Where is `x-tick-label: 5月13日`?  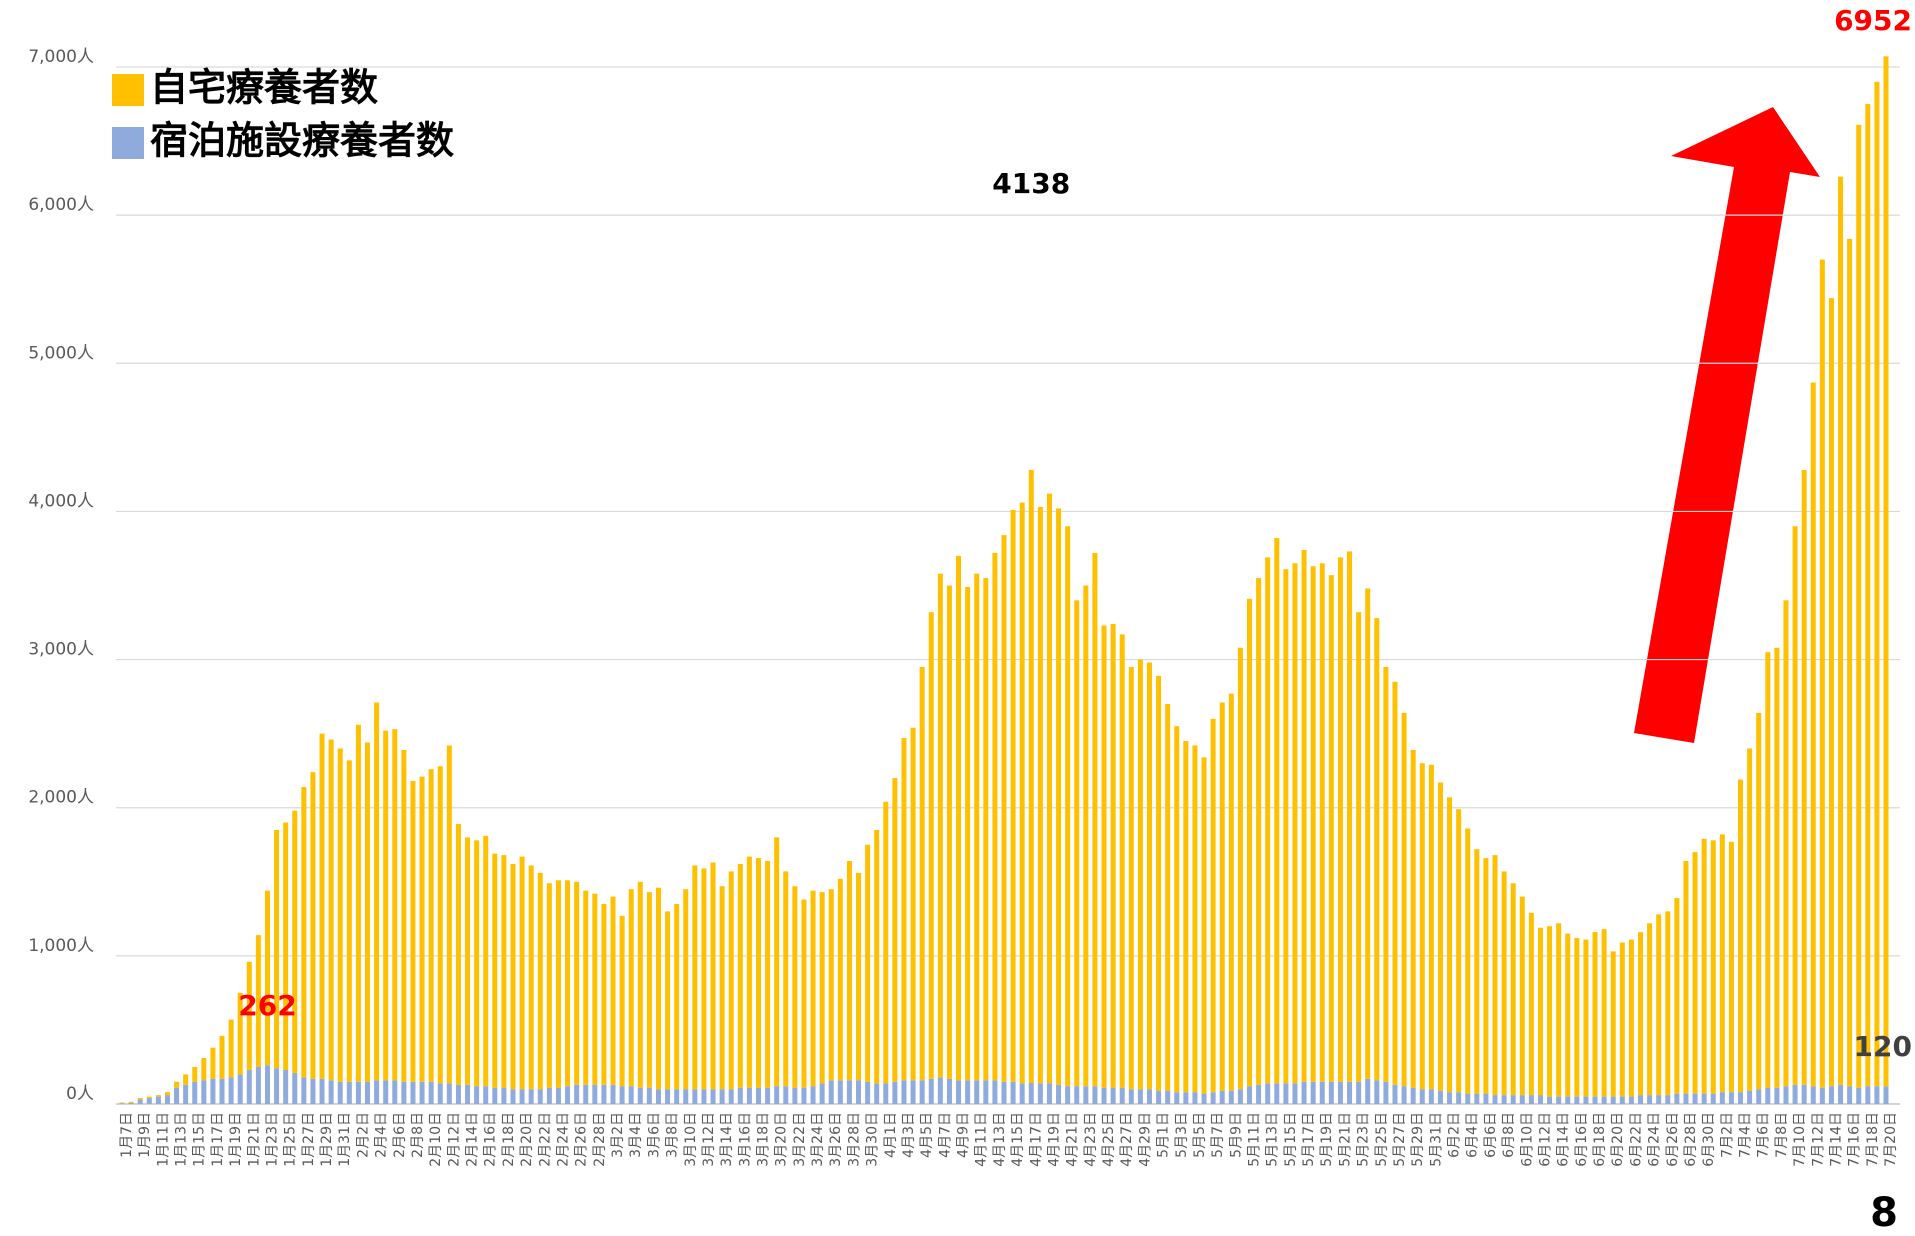
x-tick-label: 5月13日 is located at coordinates (1273, 1139).